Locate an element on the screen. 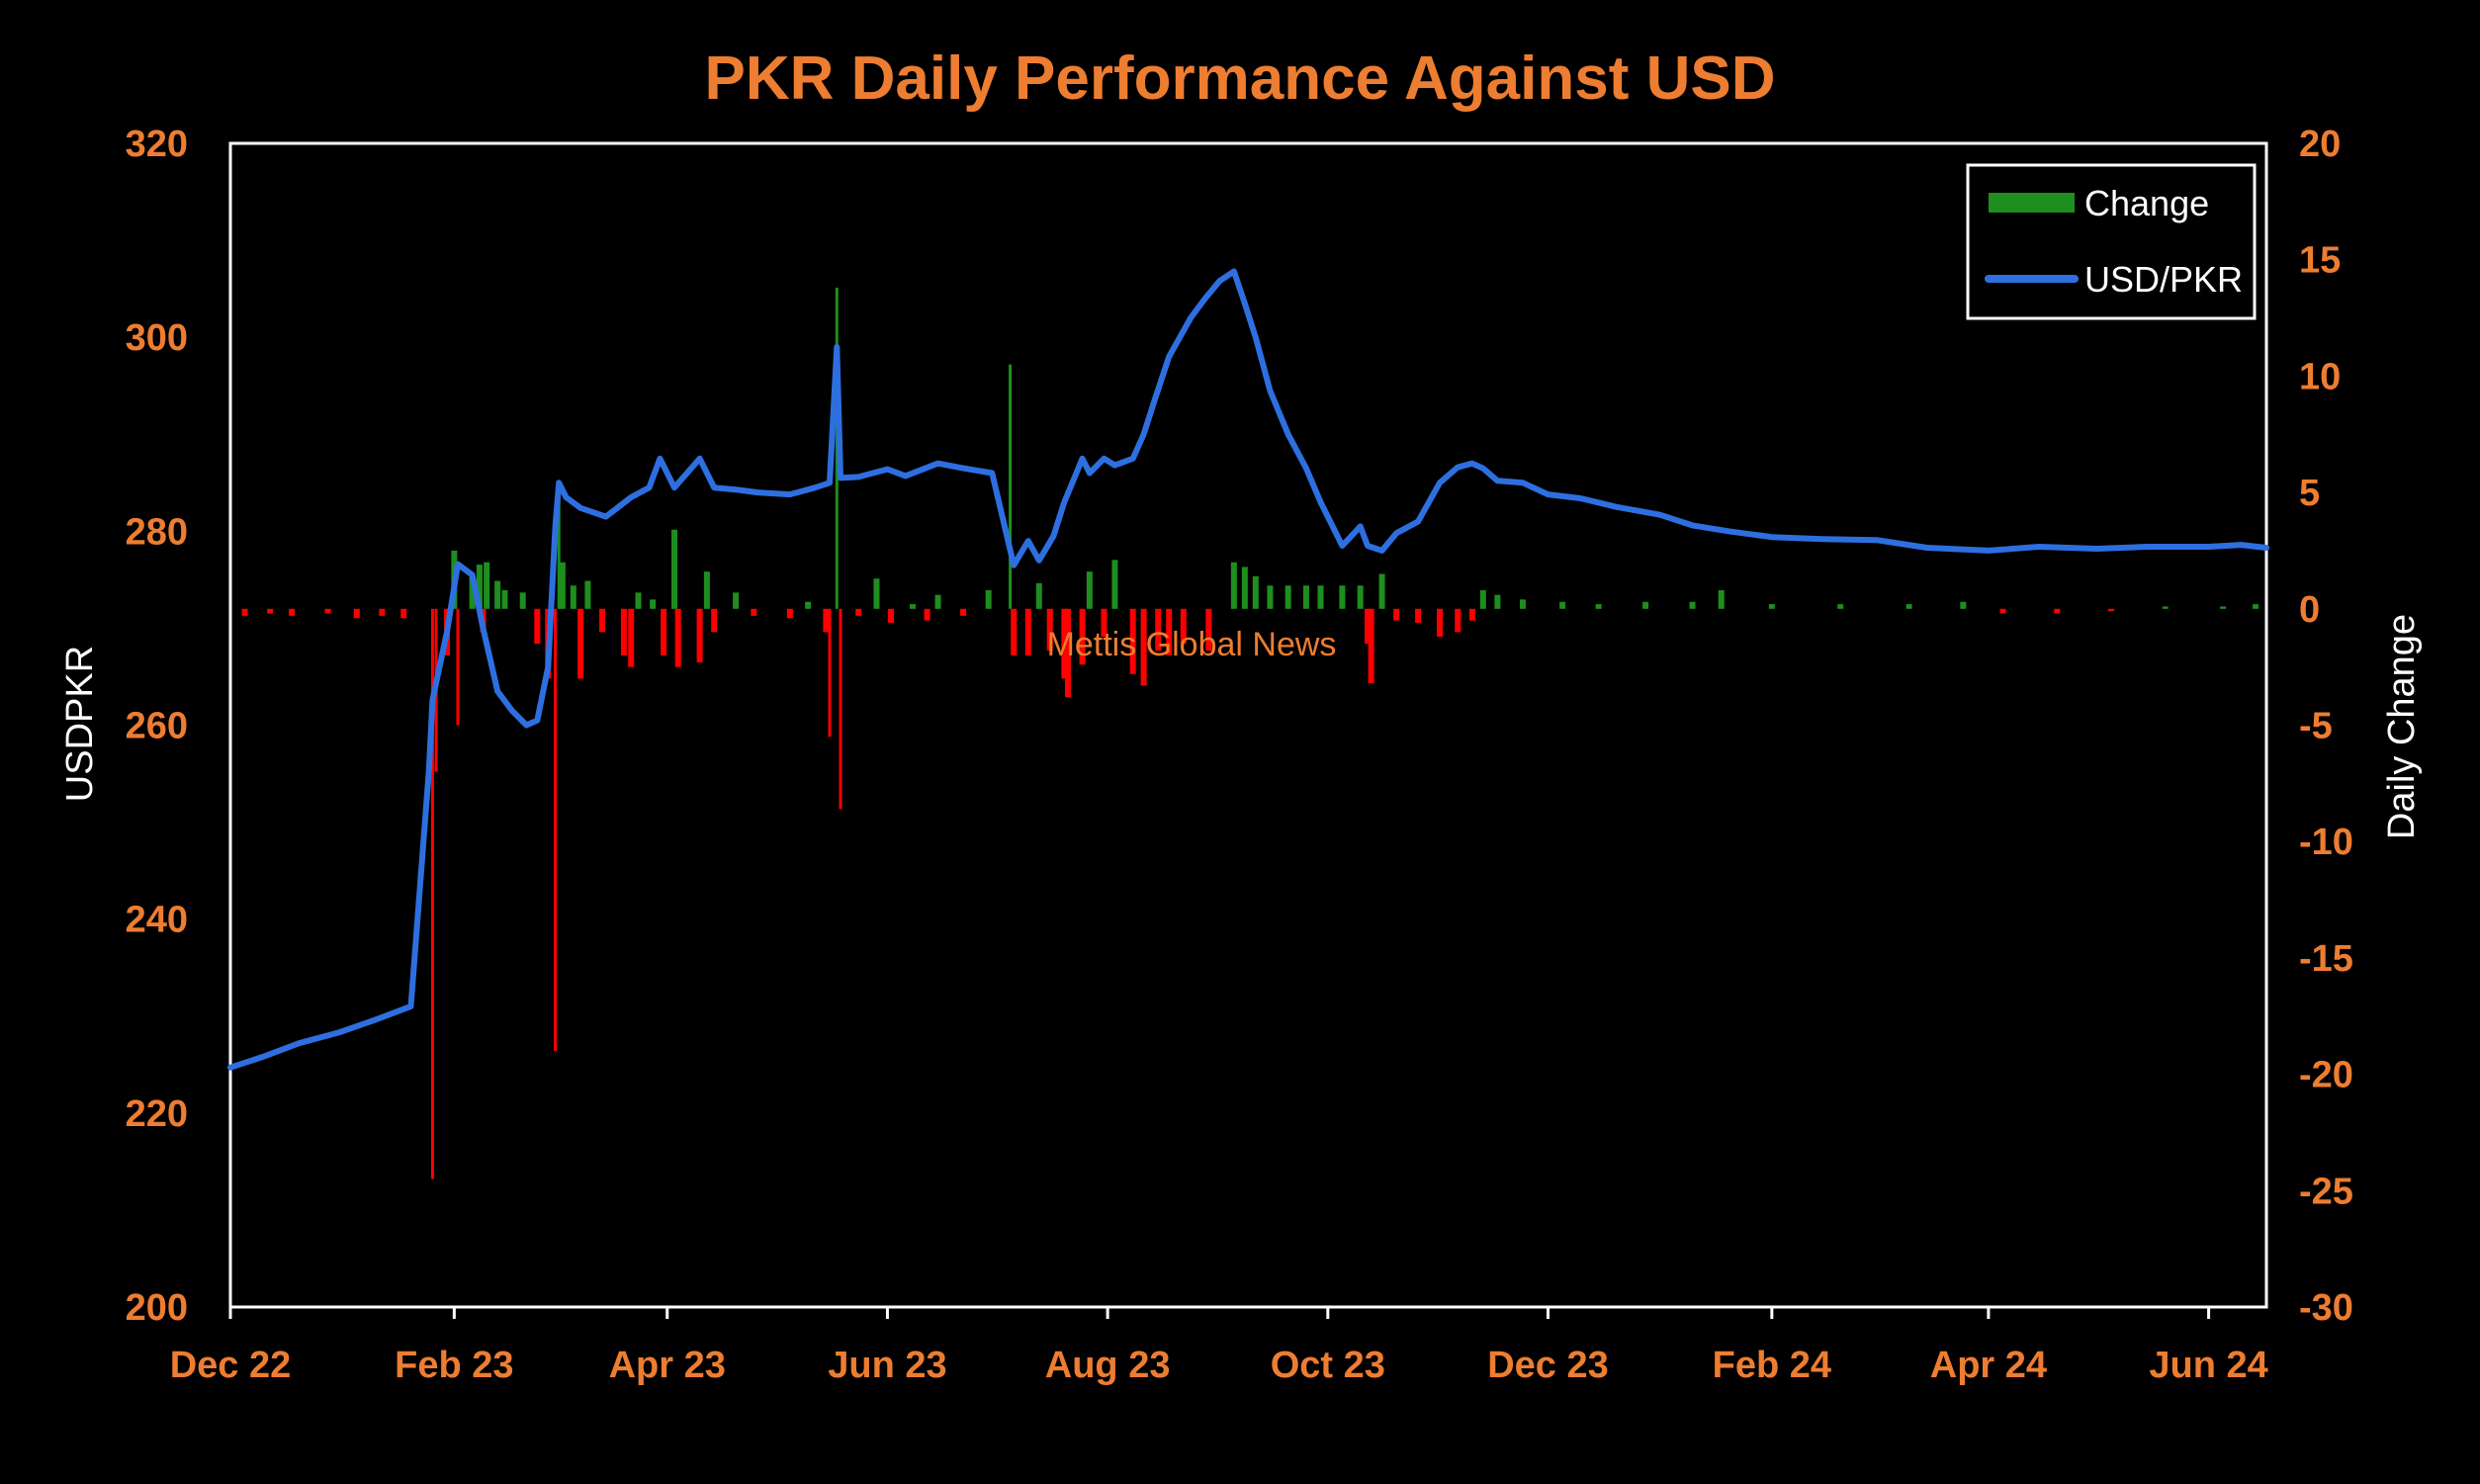 The width and height of the screenshot is (2480, 1484). y-tick-label-left: 240 is located at coordinates (157, 921).